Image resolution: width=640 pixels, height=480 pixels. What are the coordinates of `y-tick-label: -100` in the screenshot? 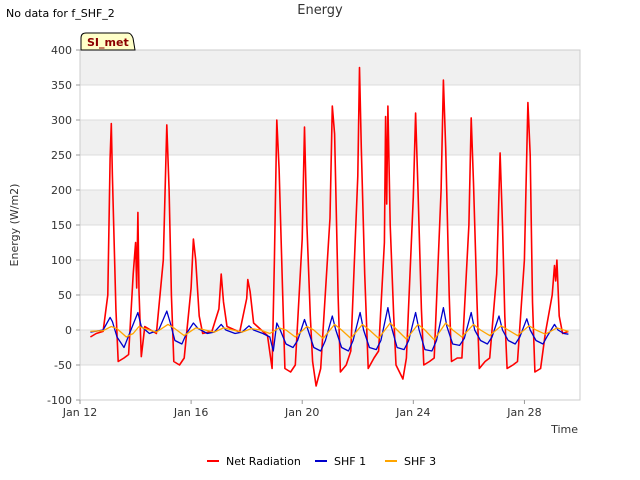 It's located at (59, 400).